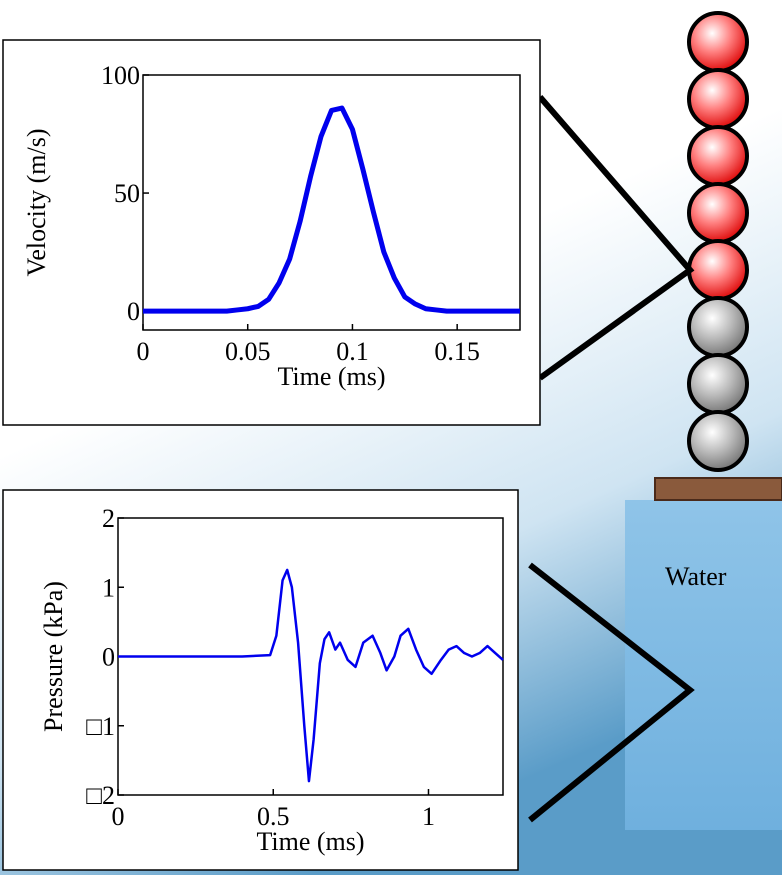  What do you see at coordinates (718, 489) in the screenshot?
I see `plate` at bounding box center [718, 489].